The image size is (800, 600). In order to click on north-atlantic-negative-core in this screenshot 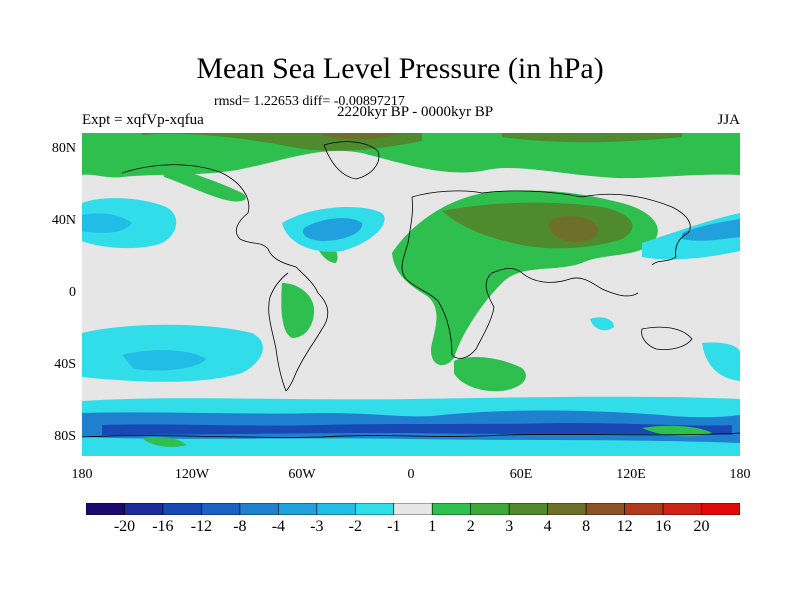, I will do `click(332, 229)`.